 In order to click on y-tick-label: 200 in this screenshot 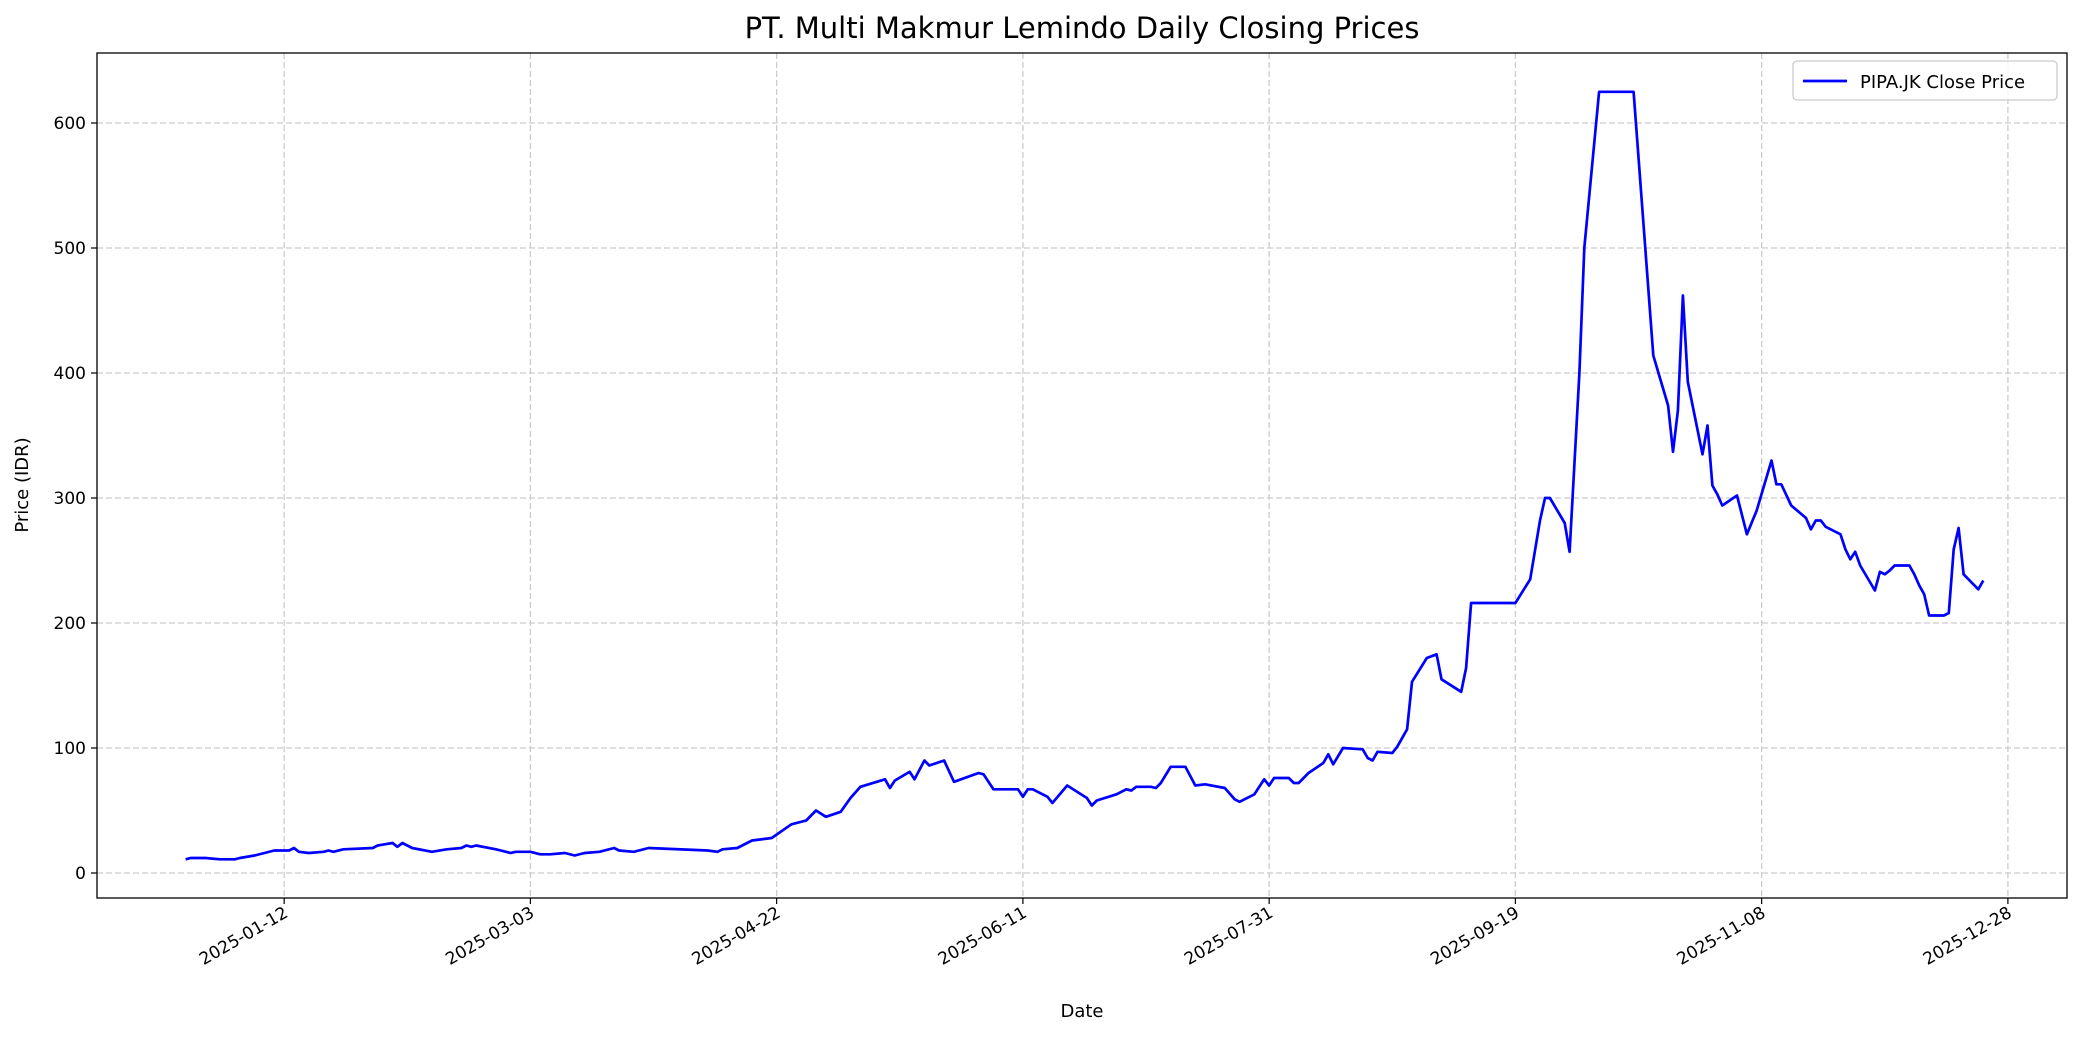, I will do `click(70, 624)`.